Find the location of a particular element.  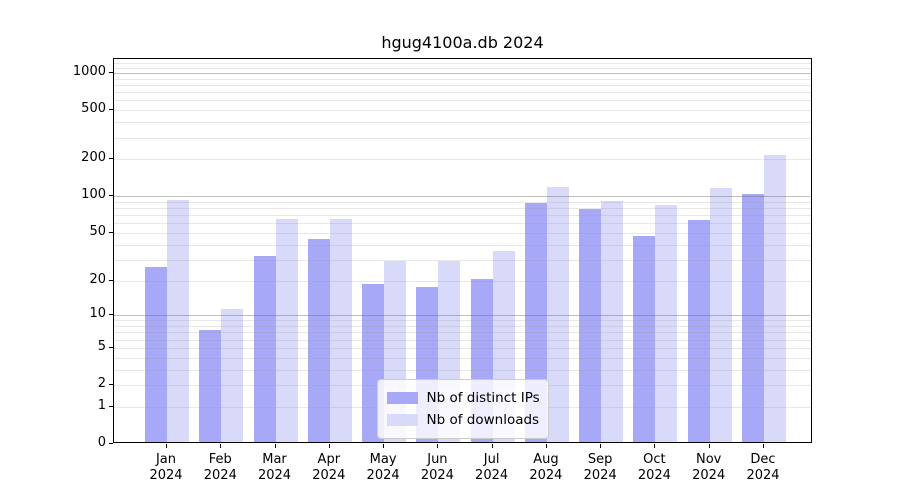

y-axis-tick-label: 100 is located at coordinates (93, 195).